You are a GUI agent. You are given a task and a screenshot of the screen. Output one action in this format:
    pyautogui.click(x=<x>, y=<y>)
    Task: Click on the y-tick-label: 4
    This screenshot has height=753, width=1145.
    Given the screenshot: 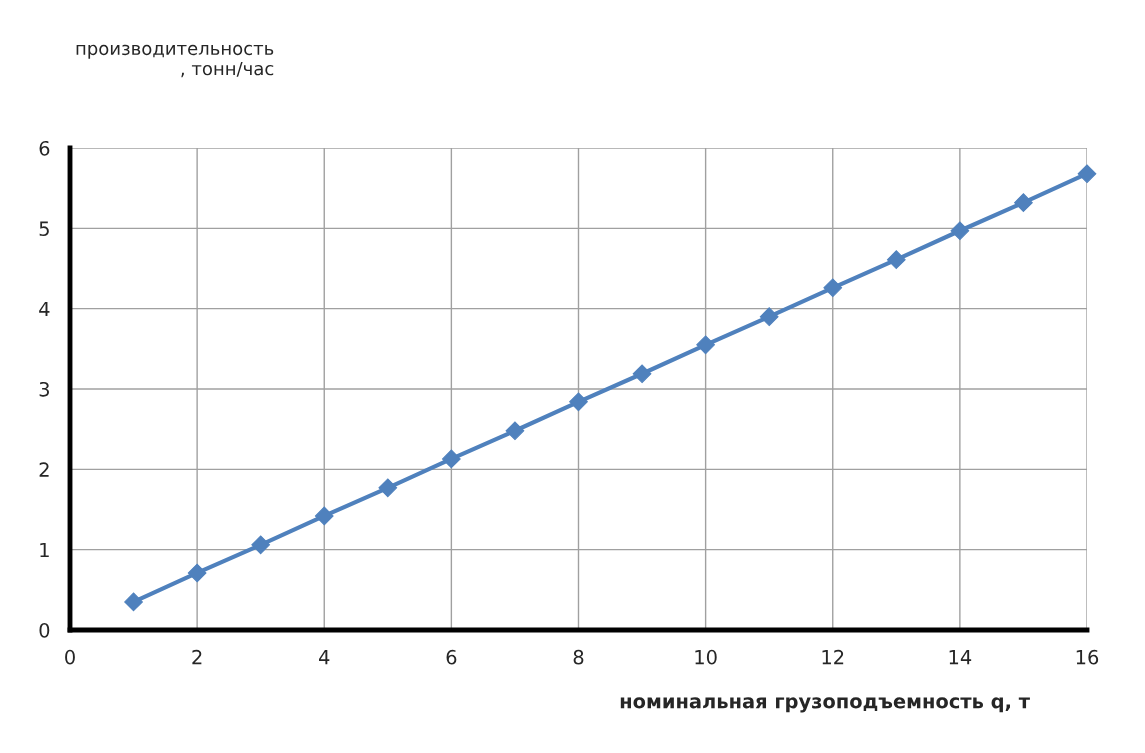 What is the action you would take?
    pyautogui.click(x=44, y=309)
    